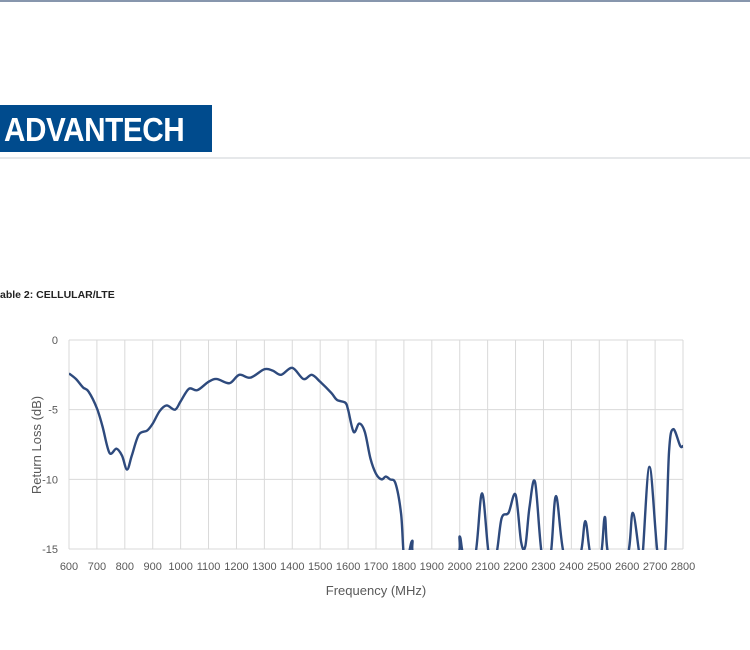 The image size is (750, 650). What do you see at coordinates (571, 567) in the screenshot?
I see `x-tick-label: 2400` at bounding box center [571, 567].